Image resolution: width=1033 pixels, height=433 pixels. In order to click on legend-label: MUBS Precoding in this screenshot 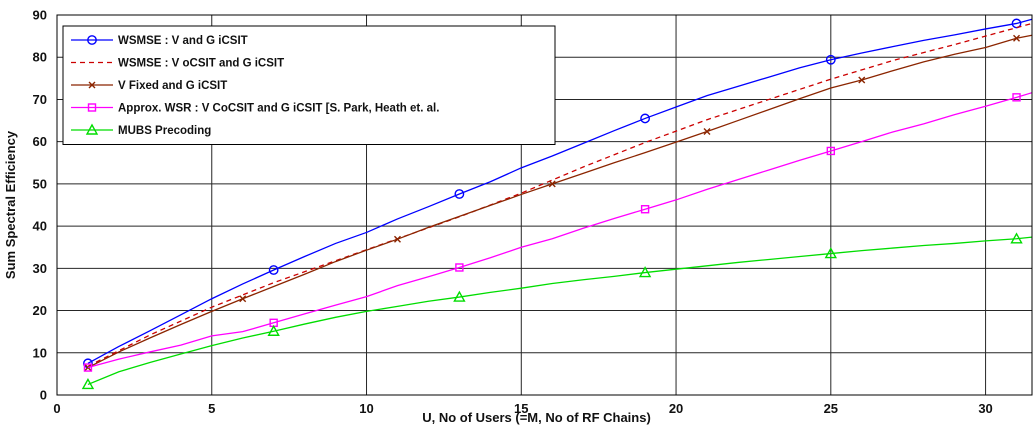, I will do `click(164, 131)`.